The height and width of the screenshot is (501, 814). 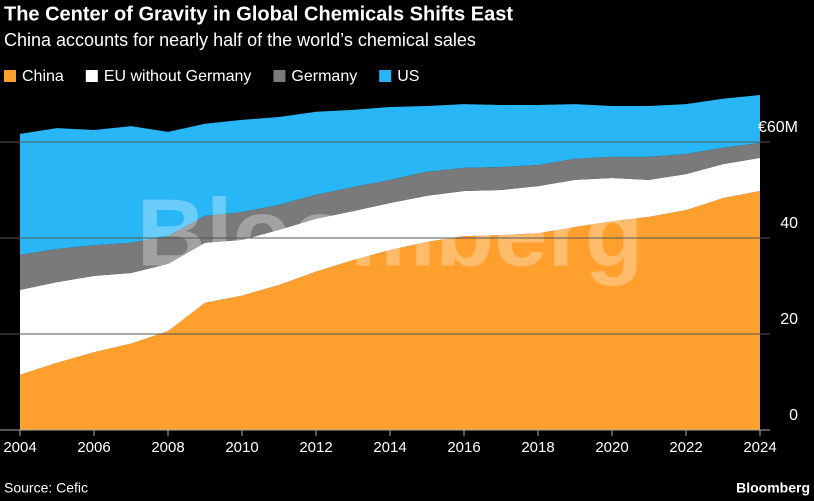 What do you see at coordinates (390, 232) in the screenshot?
I see `watermark: Bloomberg` at bounding box center [390, 232].